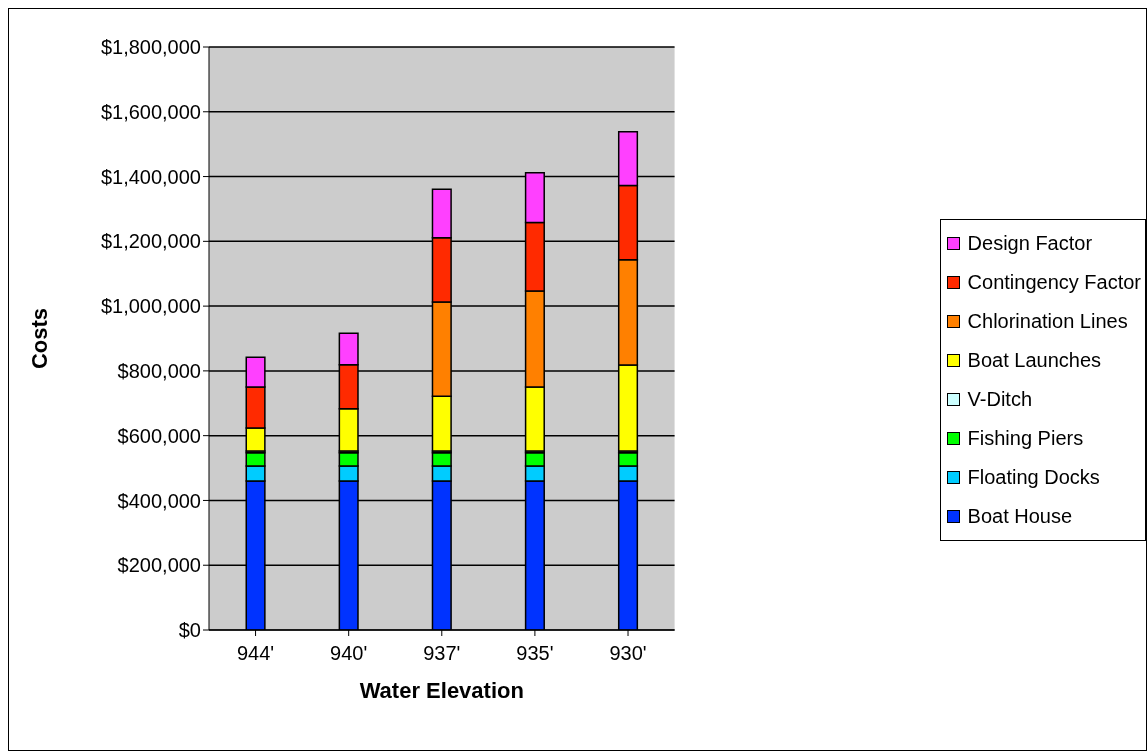 This screenshot has width=1147, height=751. What do you see at coordinates (150, 47) in the screenshot?
I see `y-tick-label: $1,800,000` at bounding box center [150, 47].